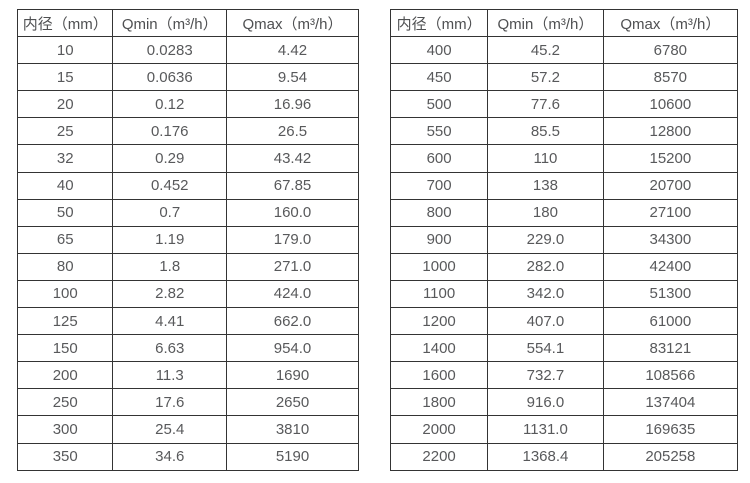 This screenshot has height=483, width=750. What do you see at coordinates (65, 131) in the screenshot?
I see `table-cell: 25` at bounding box center [65, 131].